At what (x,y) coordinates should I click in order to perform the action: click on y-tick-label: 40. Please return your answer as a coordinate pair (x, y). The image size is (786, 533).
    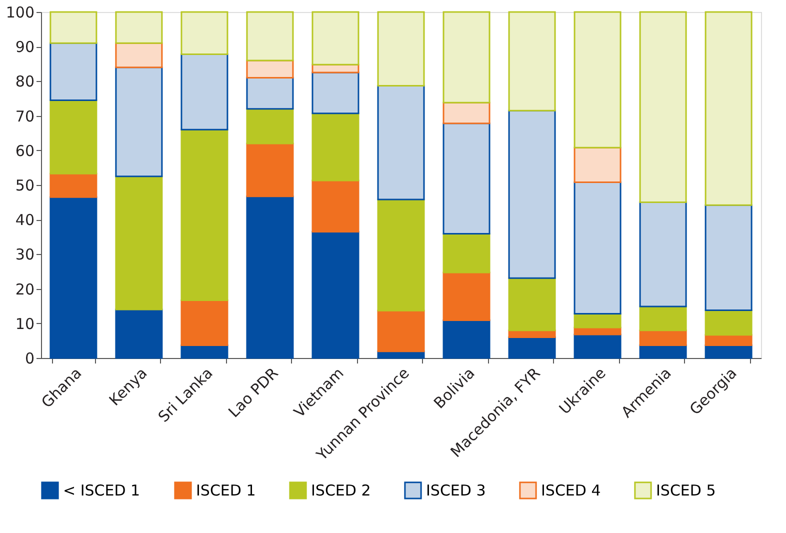
    Looking at the image, I should click on (24, 220).